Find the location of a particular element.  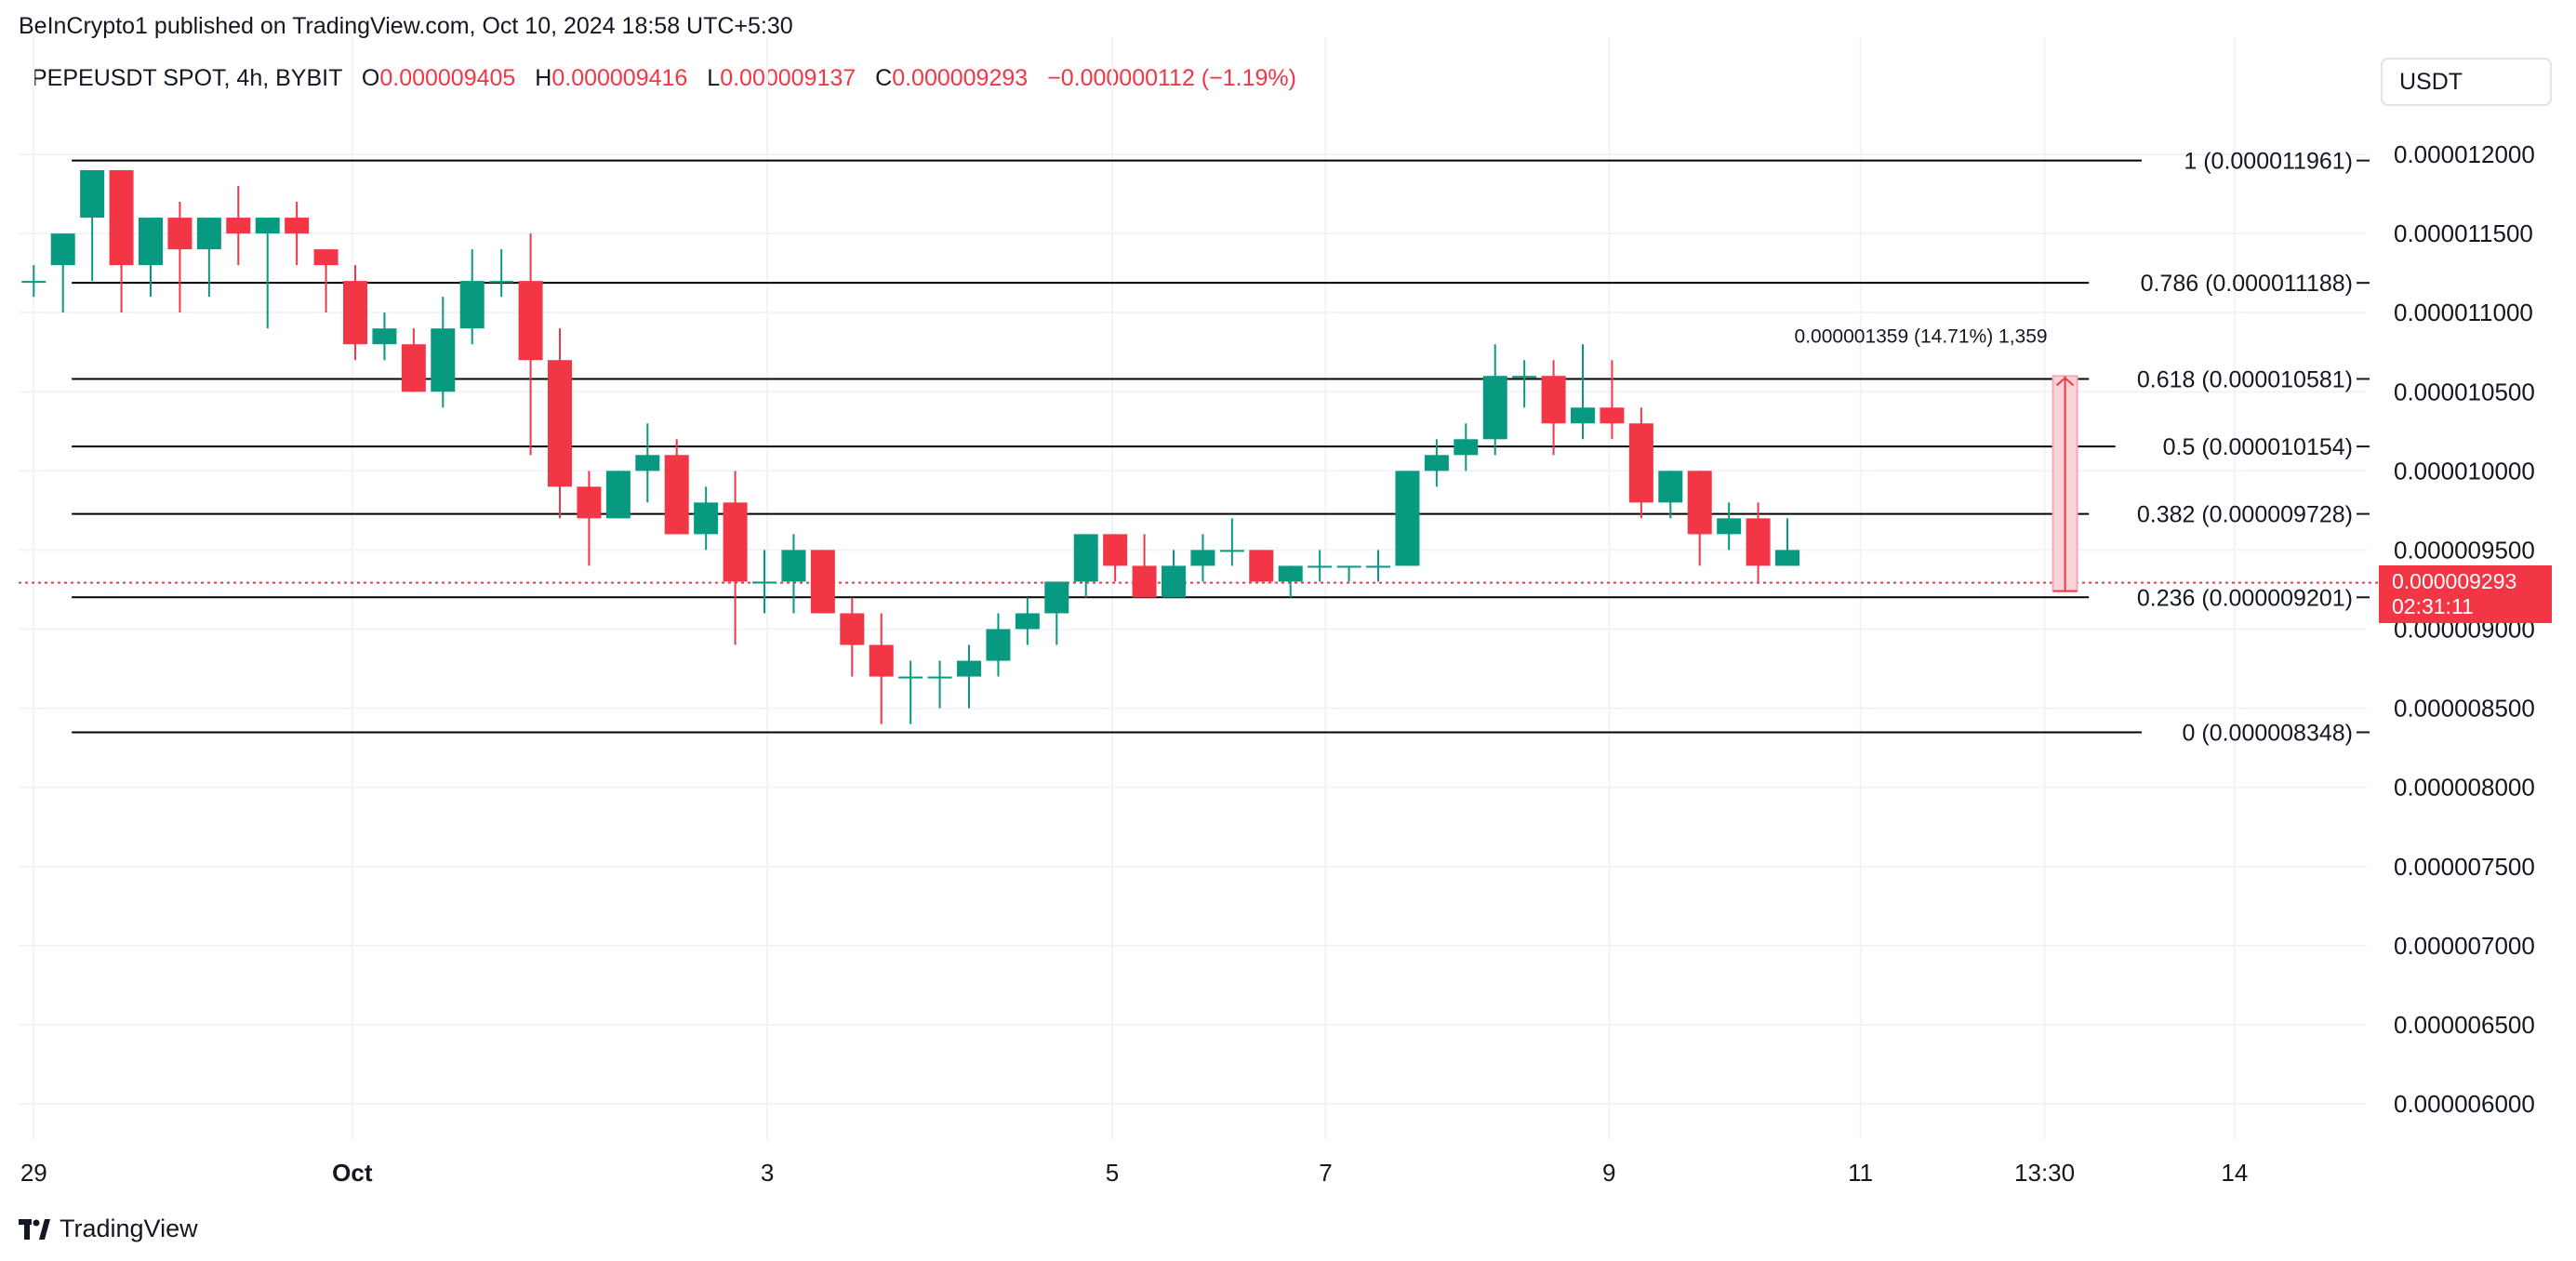

tradingview-logo-text: TradingView is located at coordinates (129, 1228).